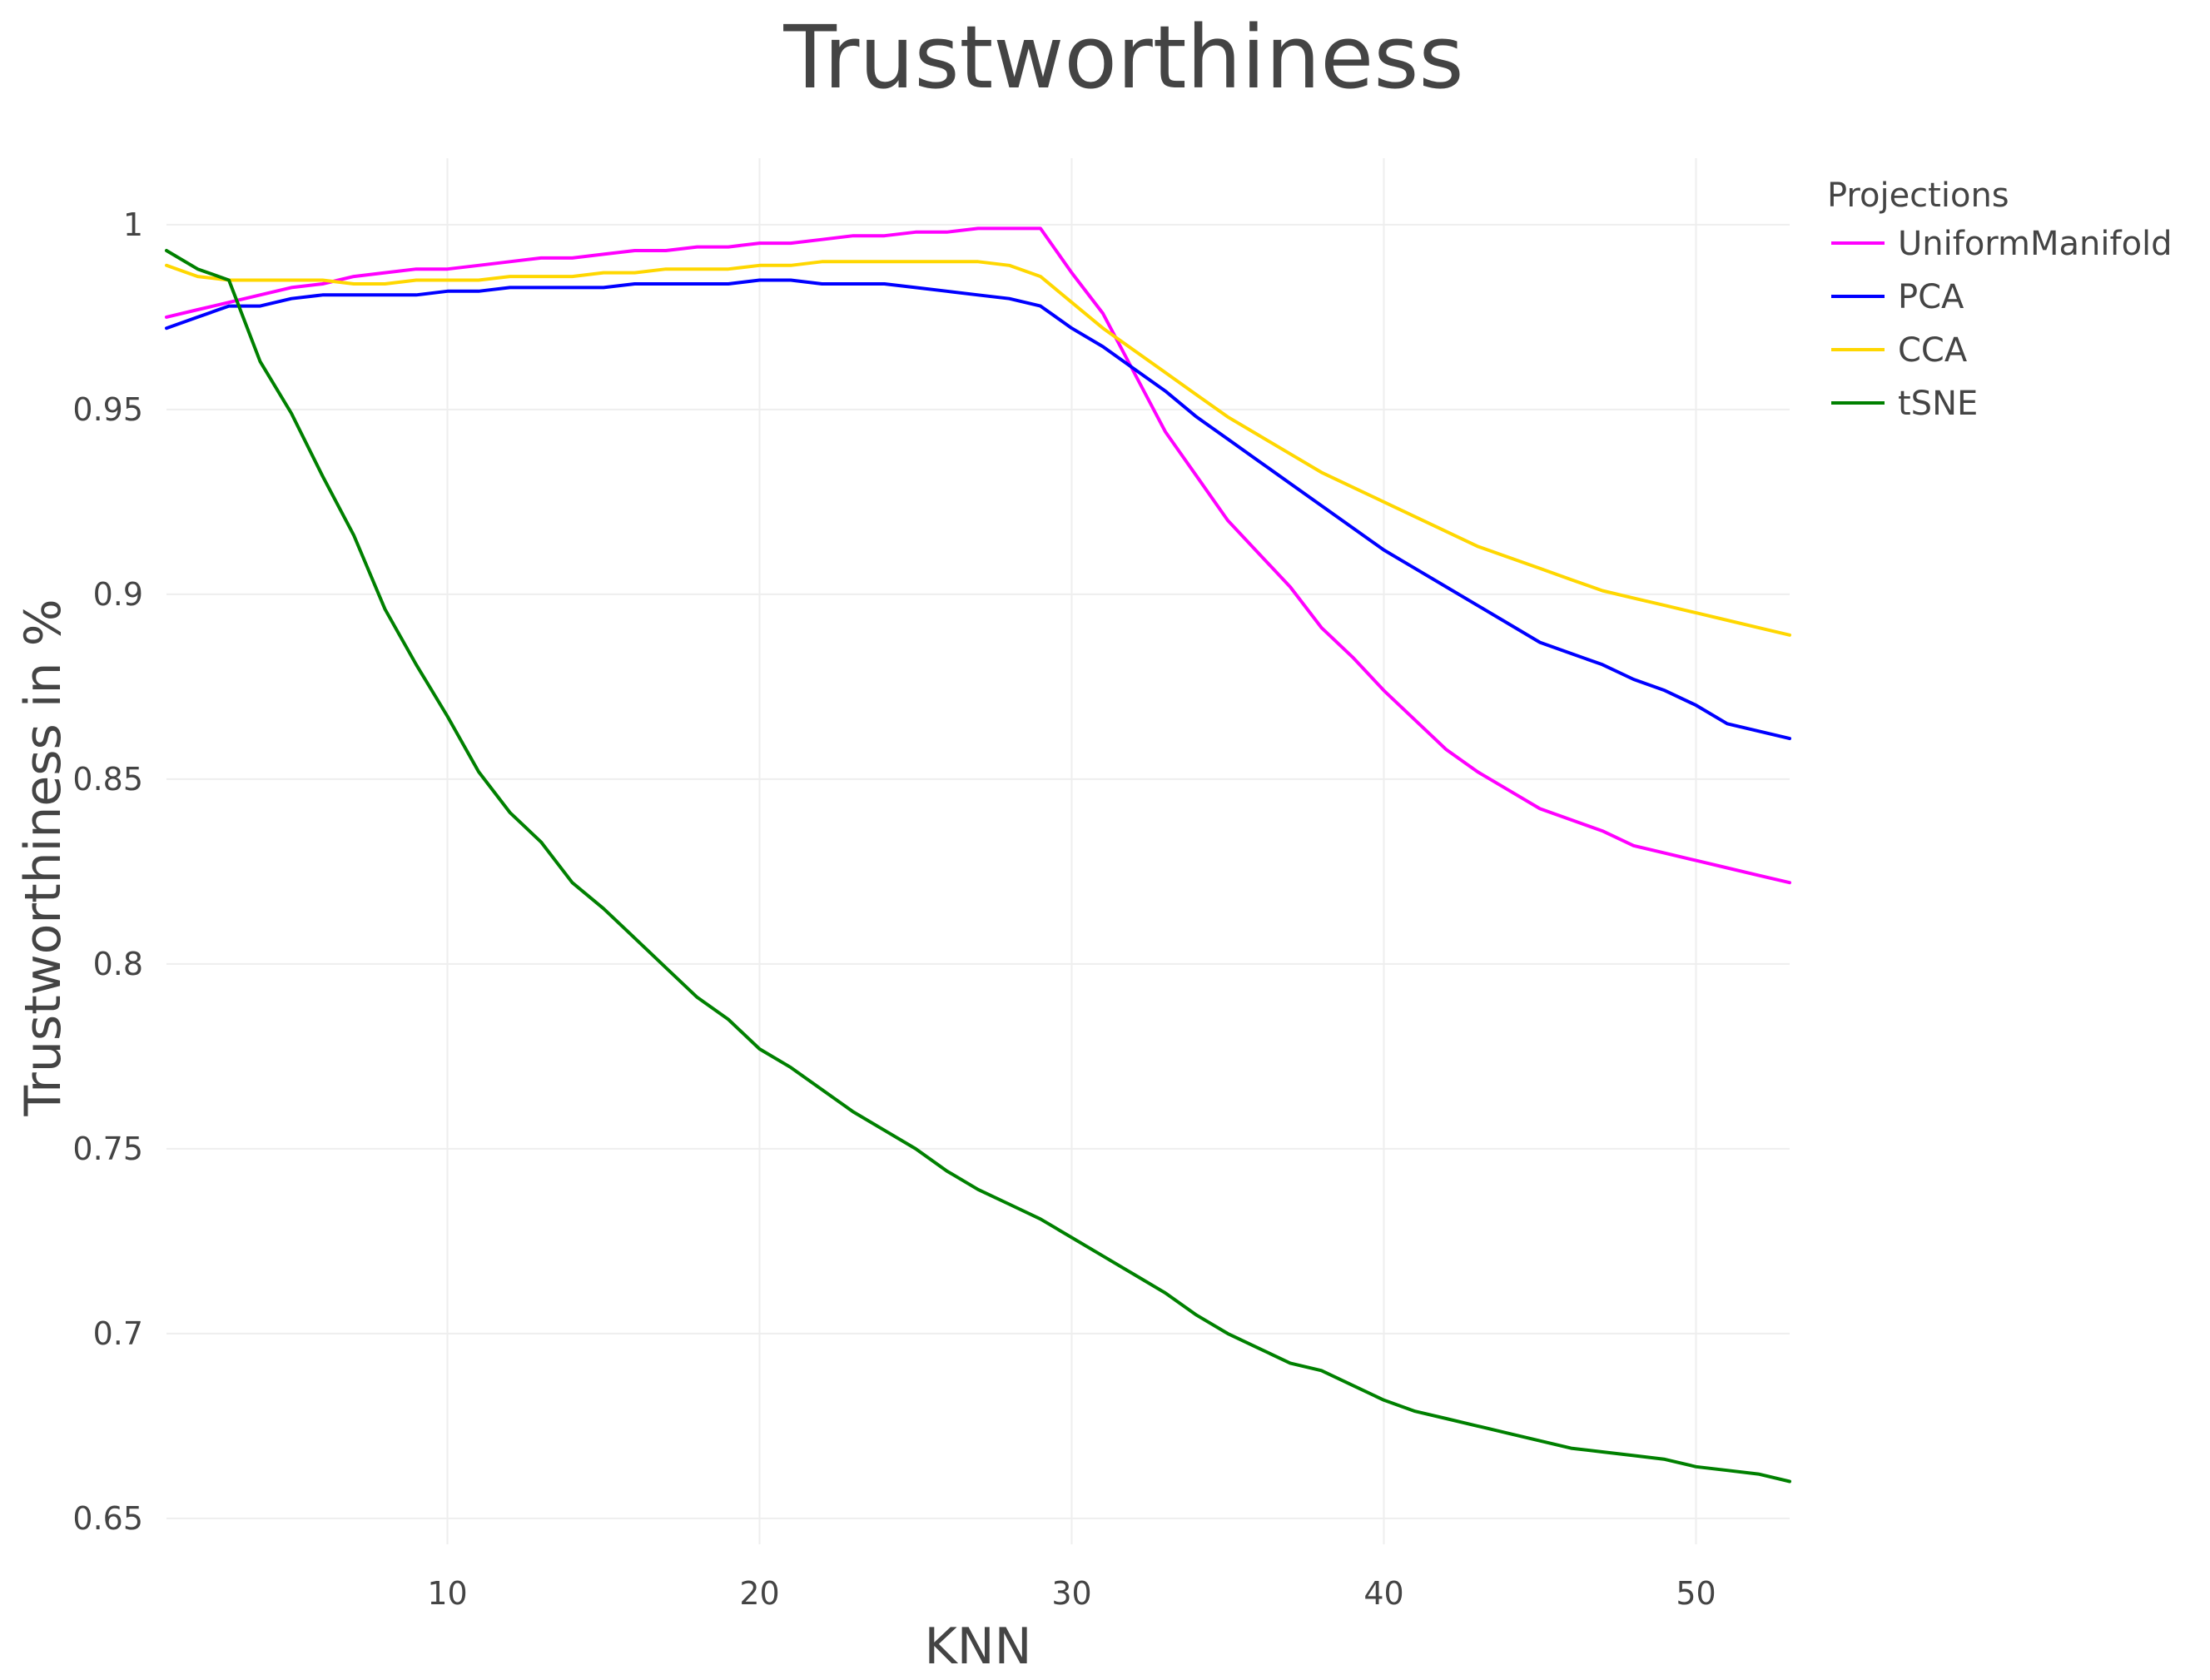  I want to click on legend-label: PCA, so click(1931, 297).